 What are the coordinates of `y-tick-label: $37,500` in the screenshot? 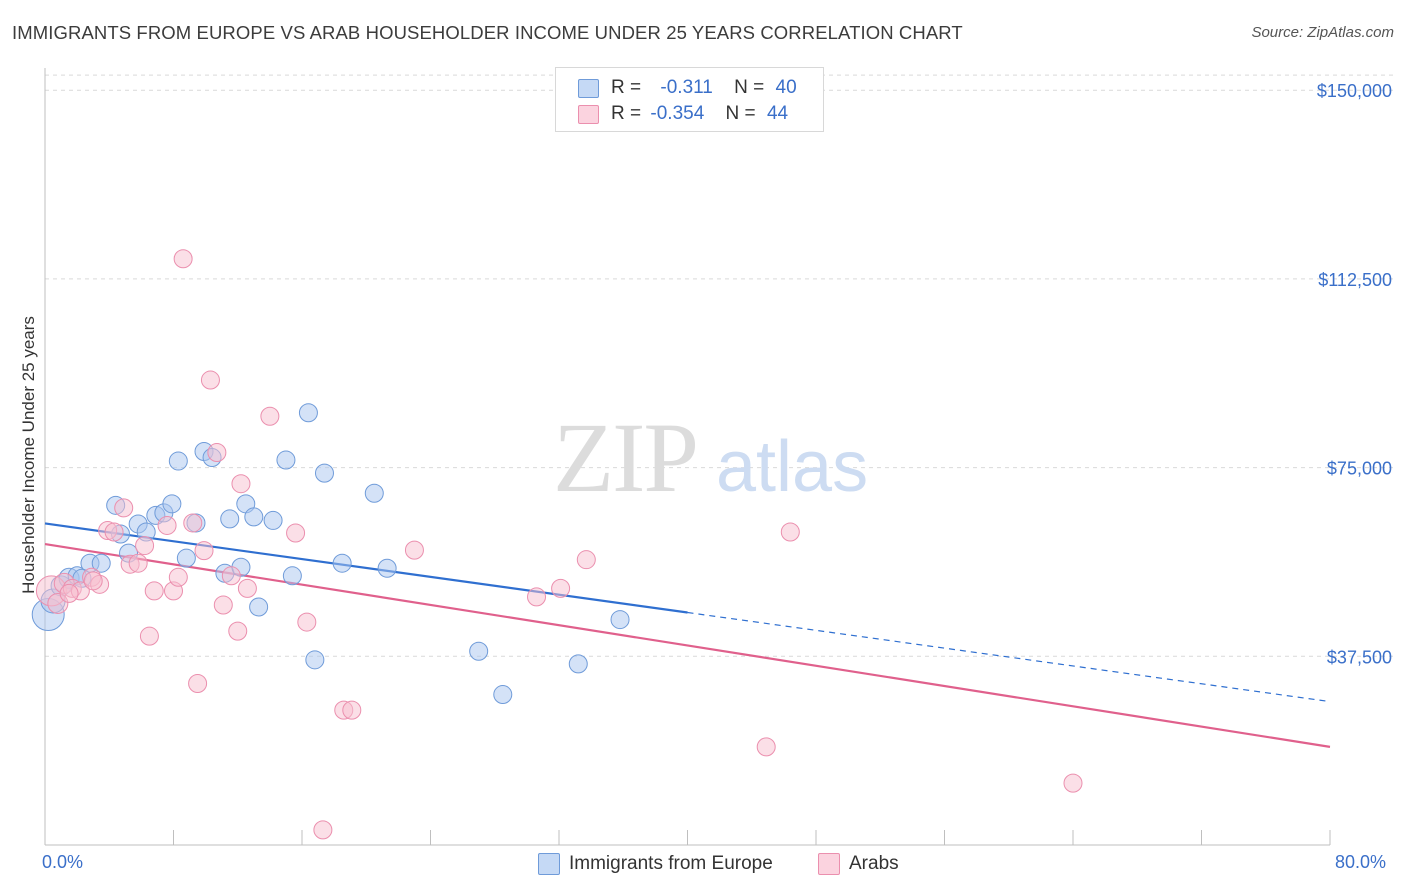 It's located at (1359, 657).